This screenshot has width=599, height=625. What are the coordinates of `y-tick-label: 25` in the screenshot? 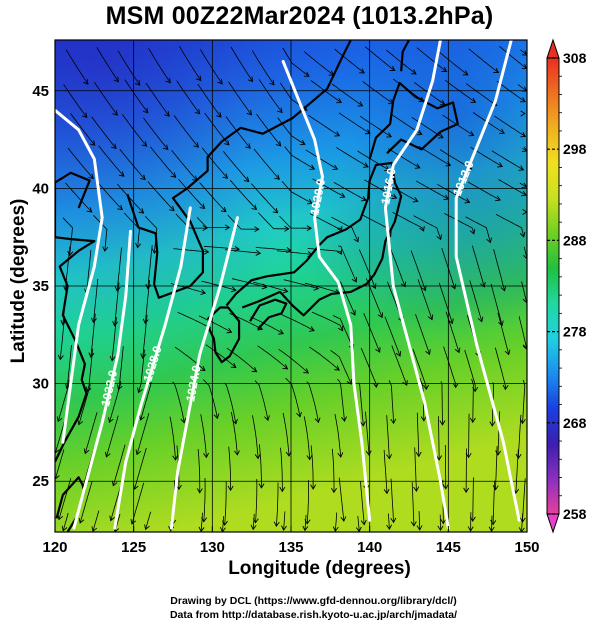 It's located at (40, 481).